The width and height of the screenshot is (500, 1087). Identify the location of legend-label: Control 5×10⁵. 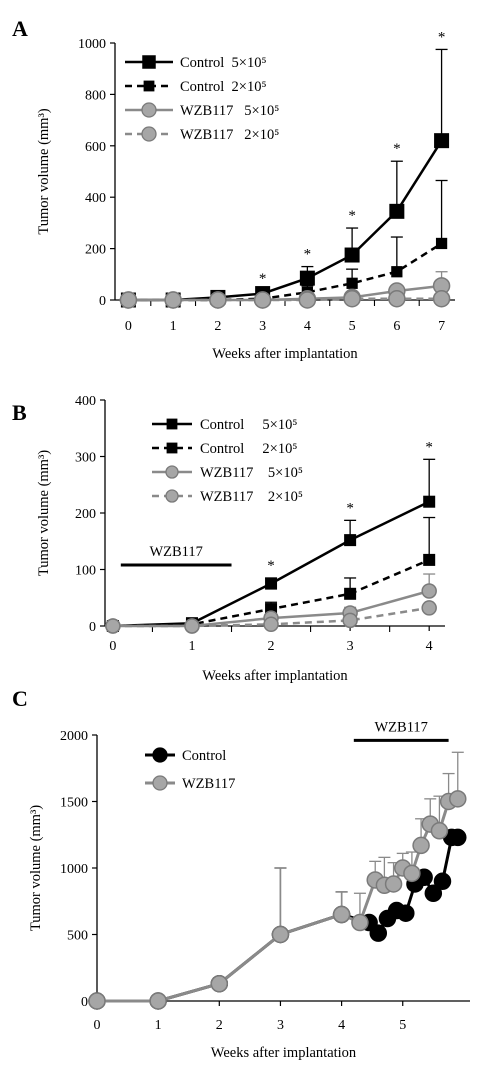
(223, 63).